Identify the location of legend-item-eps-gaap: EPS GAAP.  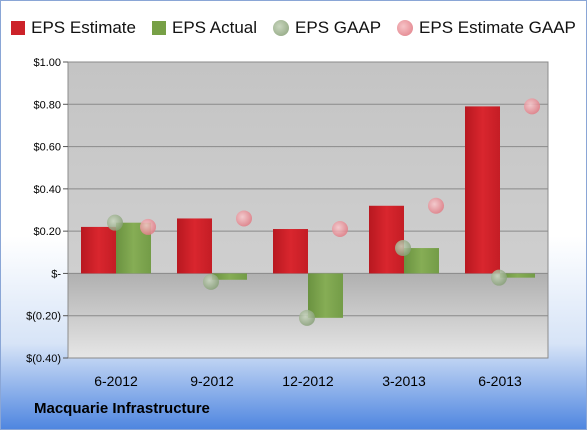
(327, 28).